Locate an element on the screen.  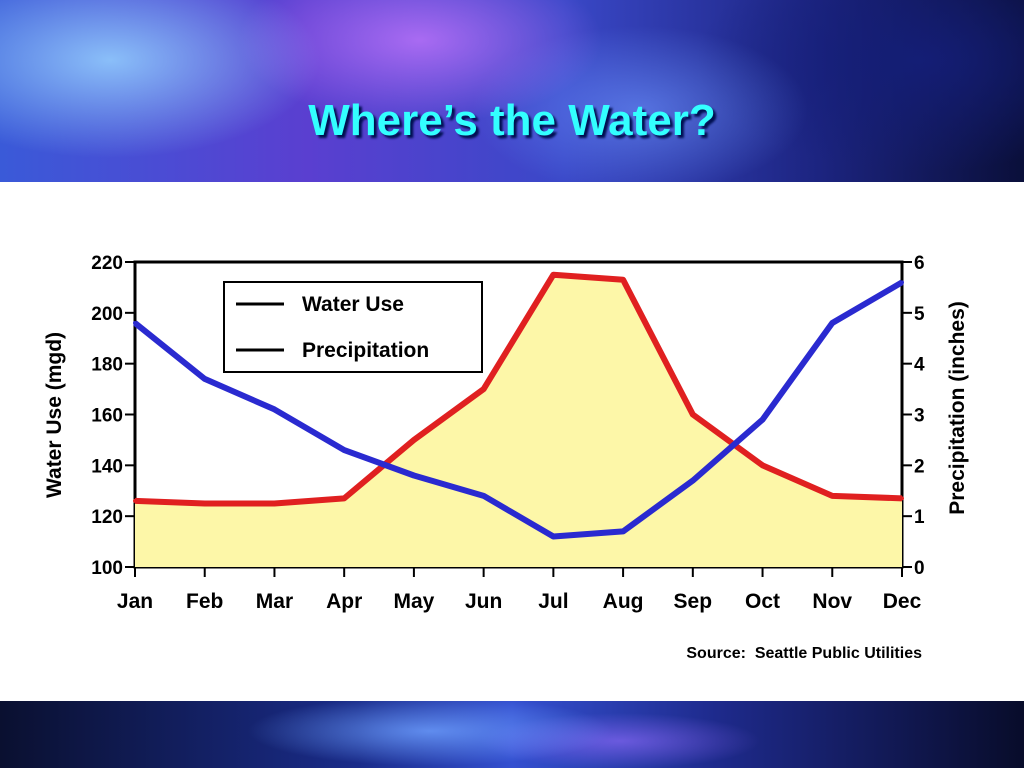
x-tick-label: Mar is located at coordinates (274, 601).